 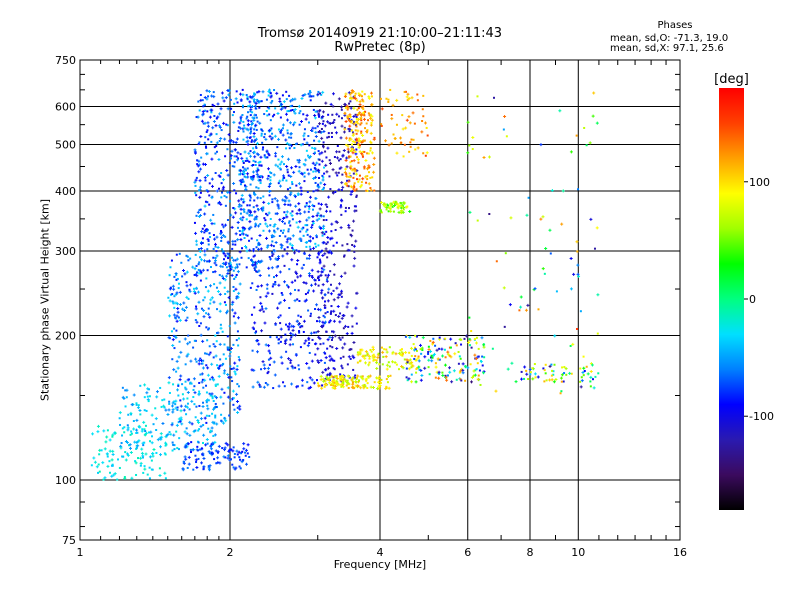 I want to click on y-tick-label: 400, so click(x=65, y=191).